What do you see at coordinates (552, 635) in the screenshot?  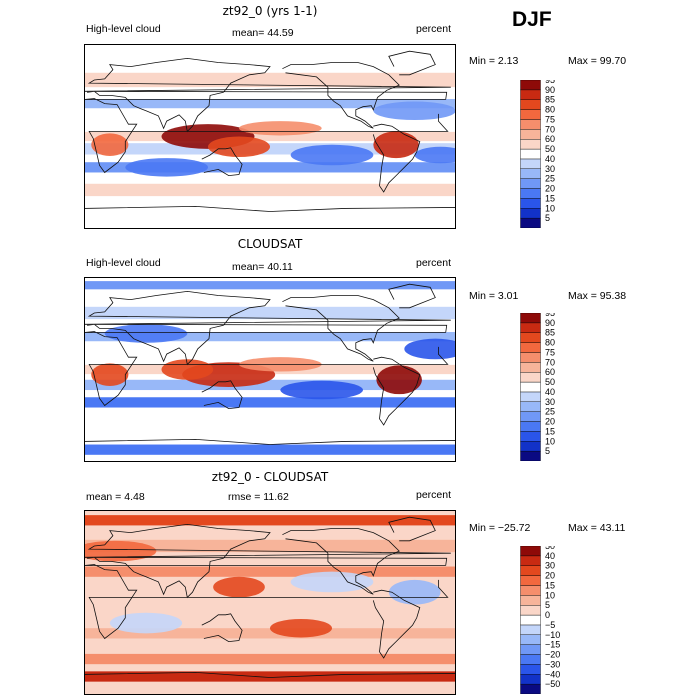 I see `colorbar-tick-5: −10` at bounding box center [552, 635].